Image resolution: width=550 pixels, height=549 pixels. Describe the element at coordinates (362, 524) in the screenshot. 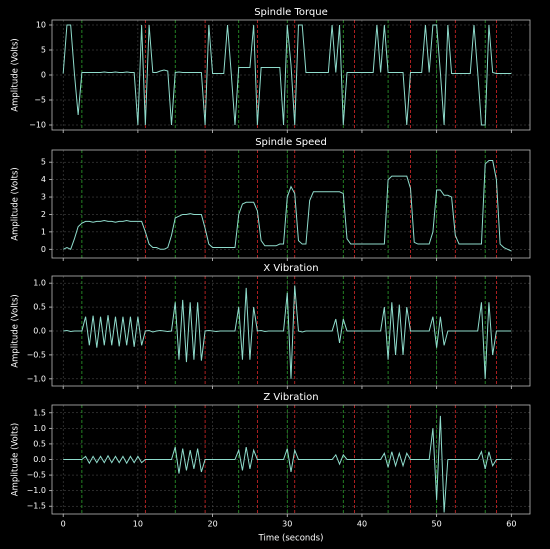

I see `x-tick-label: 40` at that location.